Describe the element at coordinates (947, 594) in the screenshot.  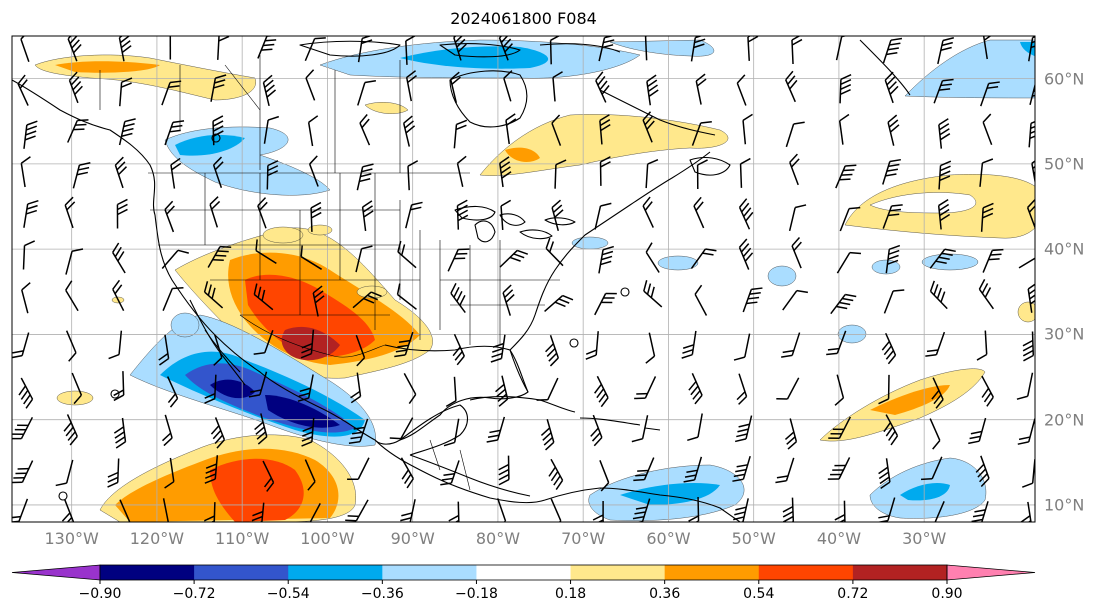
I see `colorbar-tick-label: 0.90` at that location.